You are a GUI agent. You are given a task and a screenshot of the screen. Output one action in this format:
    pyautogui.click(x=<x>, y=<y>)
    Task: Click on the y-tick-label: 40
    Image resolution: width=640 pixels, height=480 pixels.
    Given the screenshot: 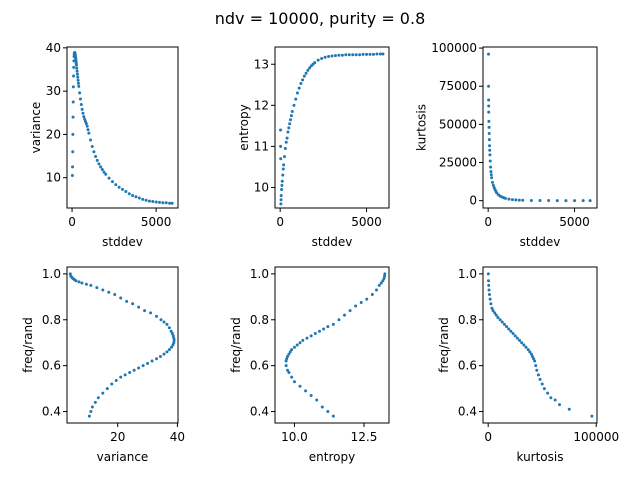 What is the action you would take?
    pyautogui.click(x=53, y=48)
    